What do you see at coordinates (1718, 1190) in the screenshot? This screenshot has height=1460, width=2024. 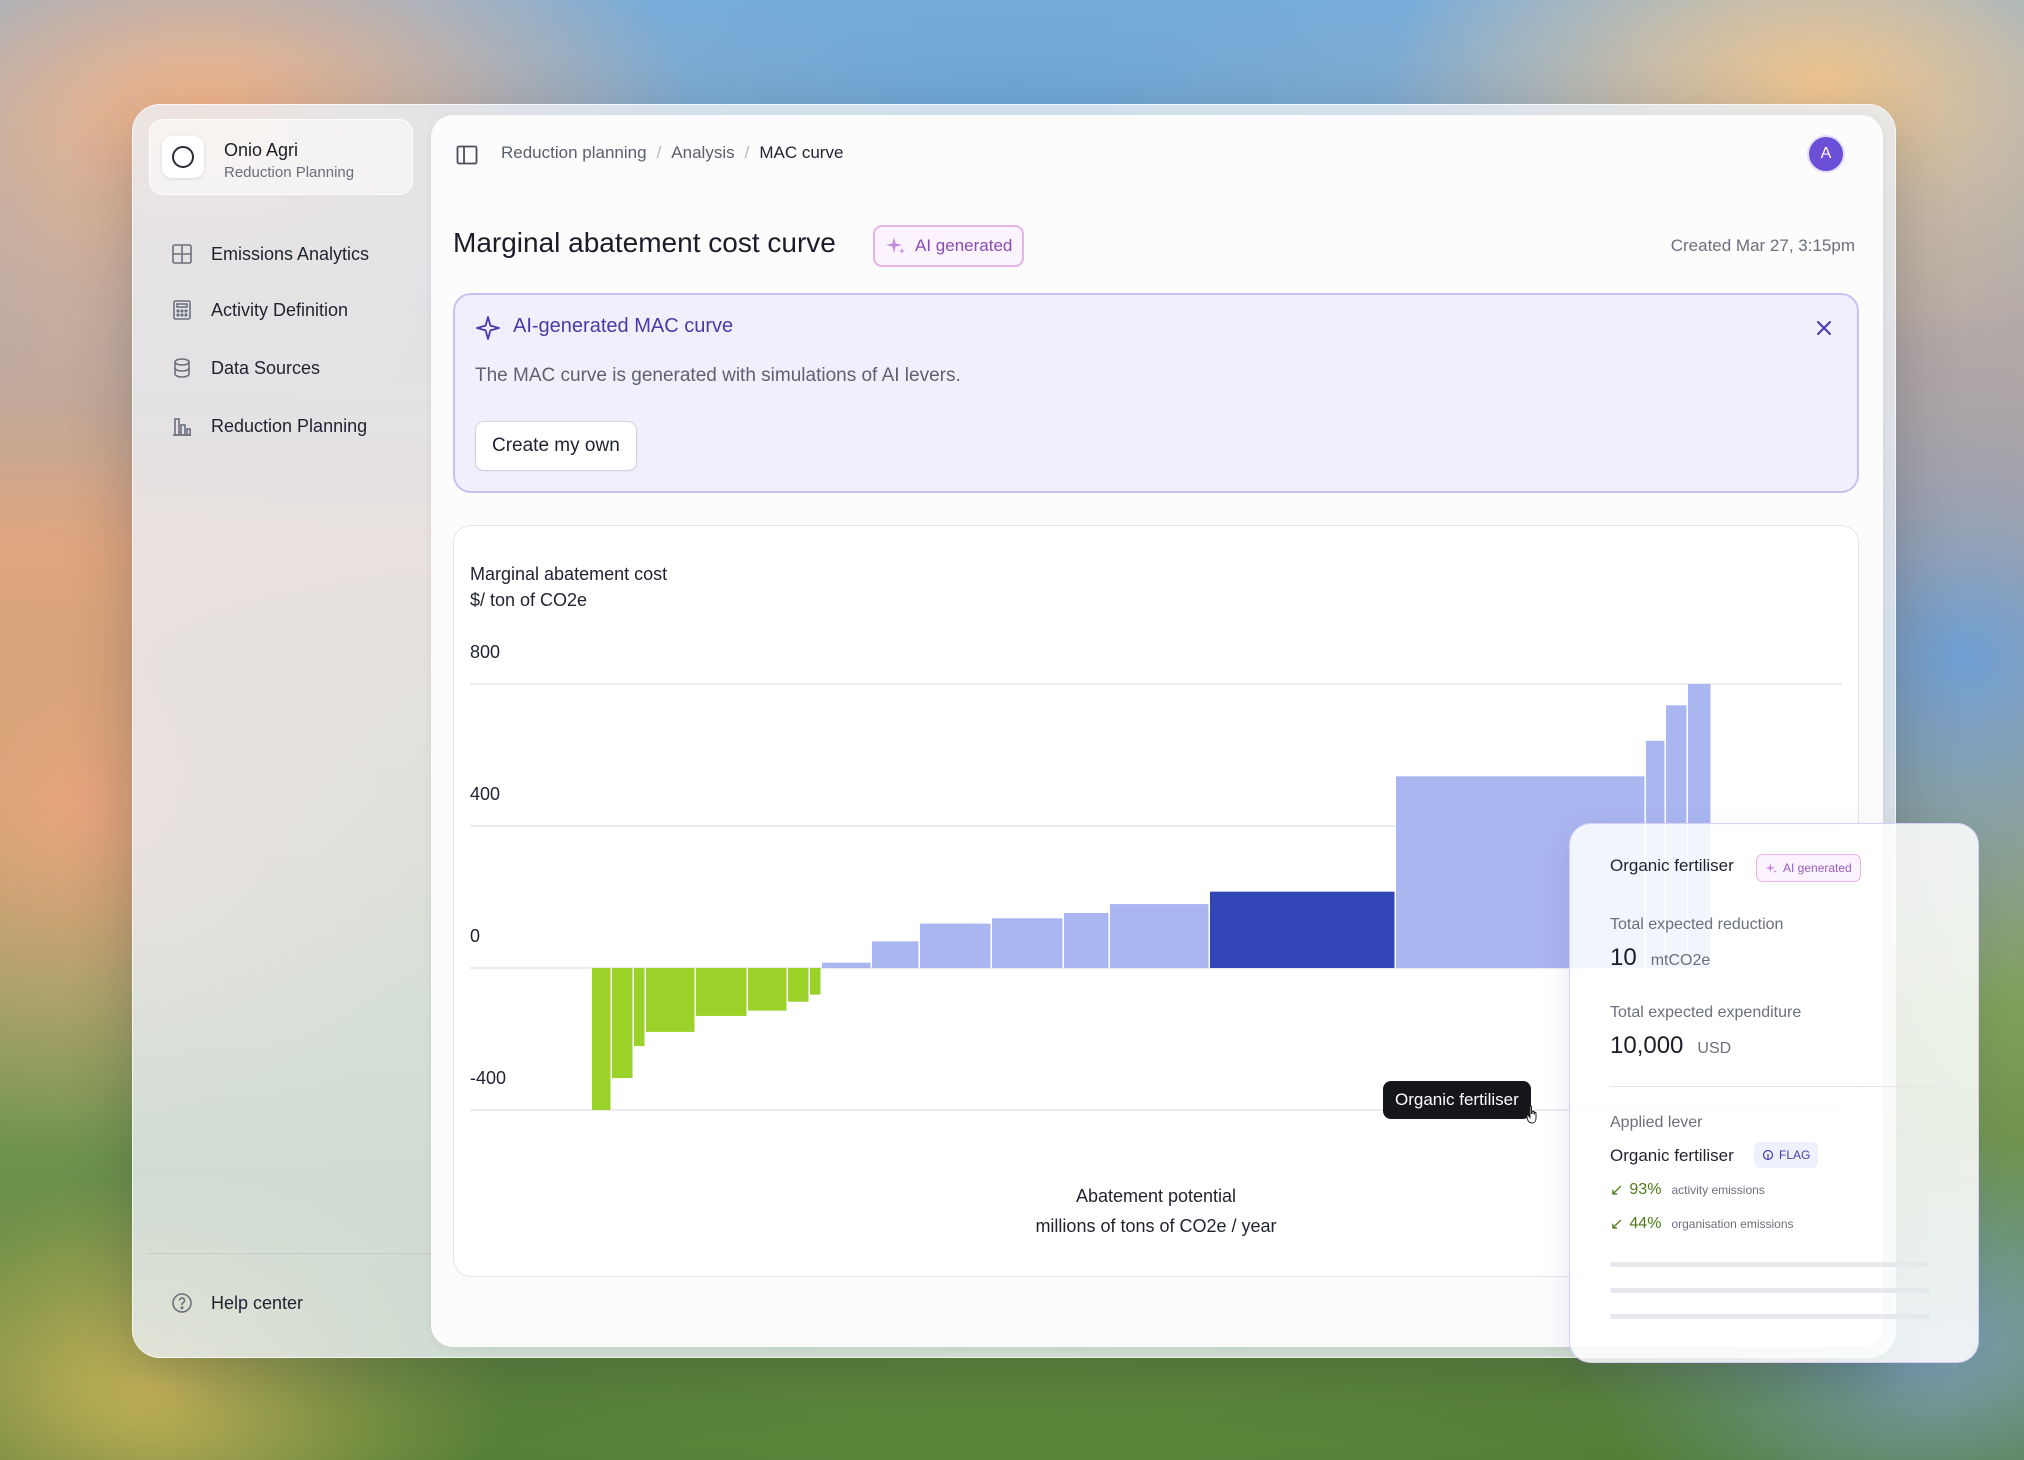 I see `stat-label: activity emissions` at bounding box center [1718, 1190].